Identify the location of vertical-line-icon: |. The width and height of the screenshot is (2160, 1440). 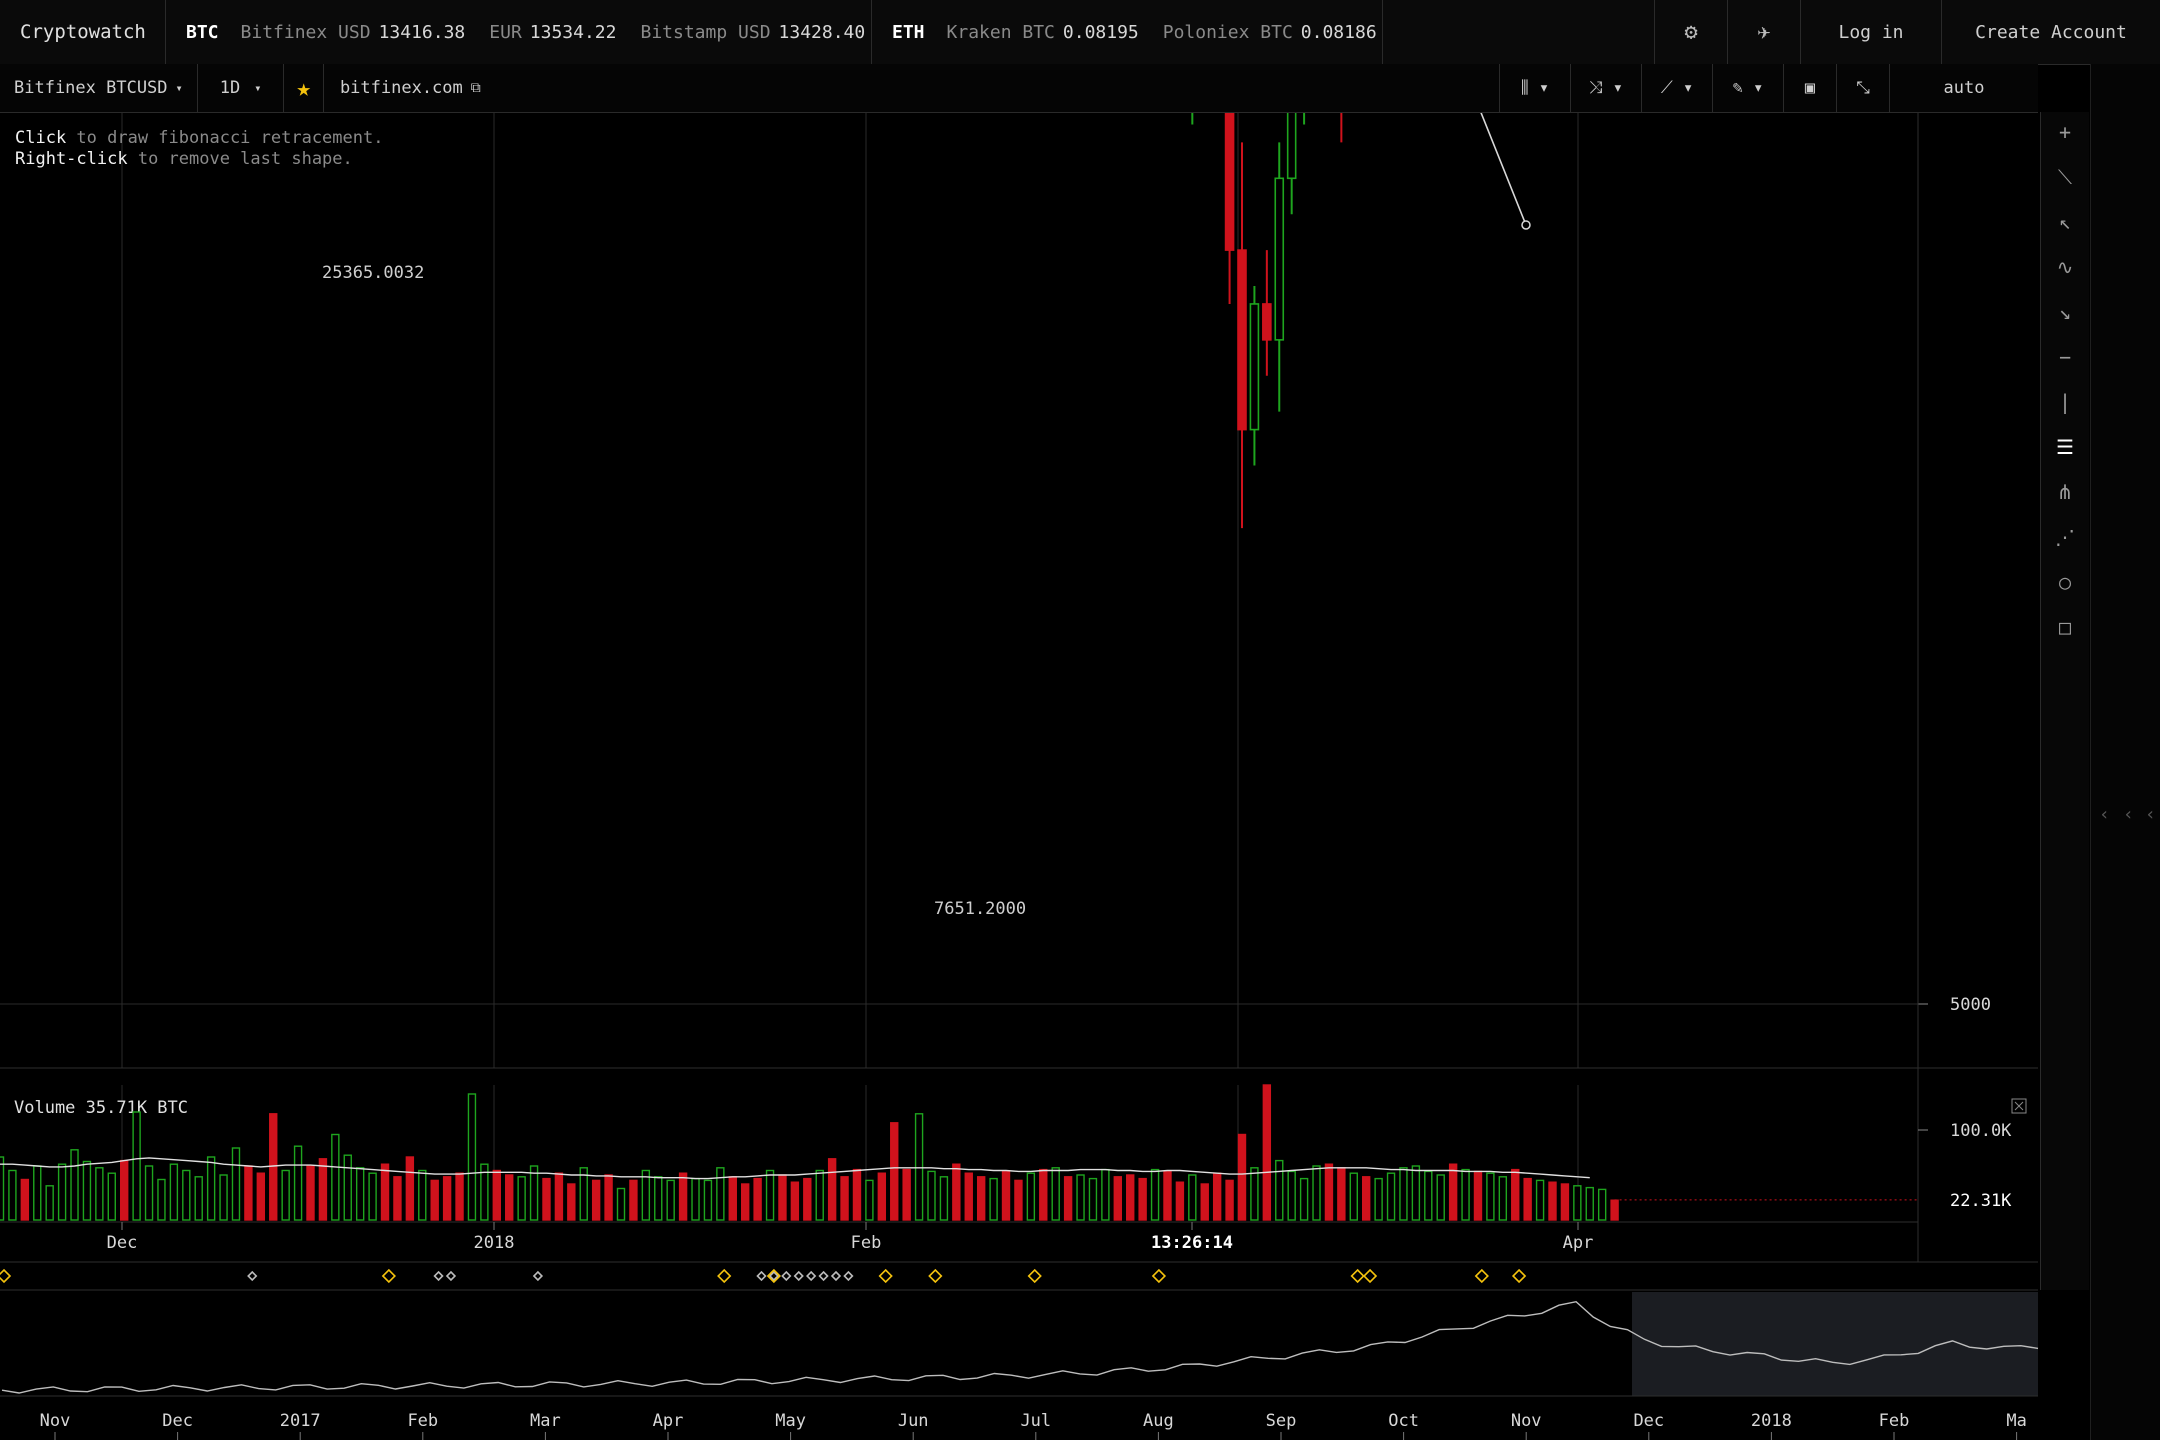
(2065, 402).